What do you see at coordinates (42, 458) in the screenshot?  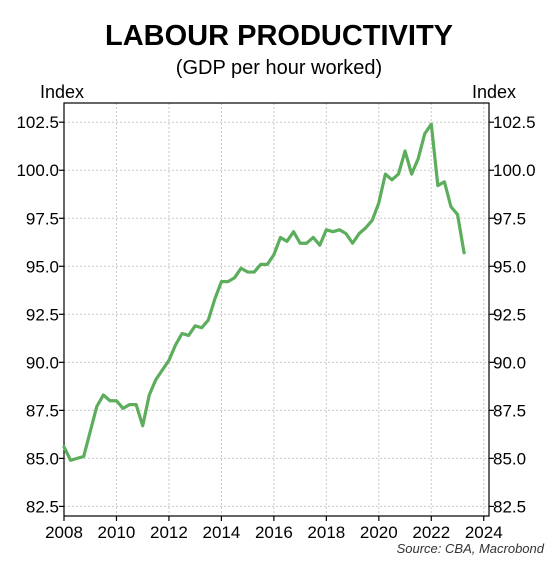 I see `y-tick-label-left: 85.0` at bounding box center [42, 458].